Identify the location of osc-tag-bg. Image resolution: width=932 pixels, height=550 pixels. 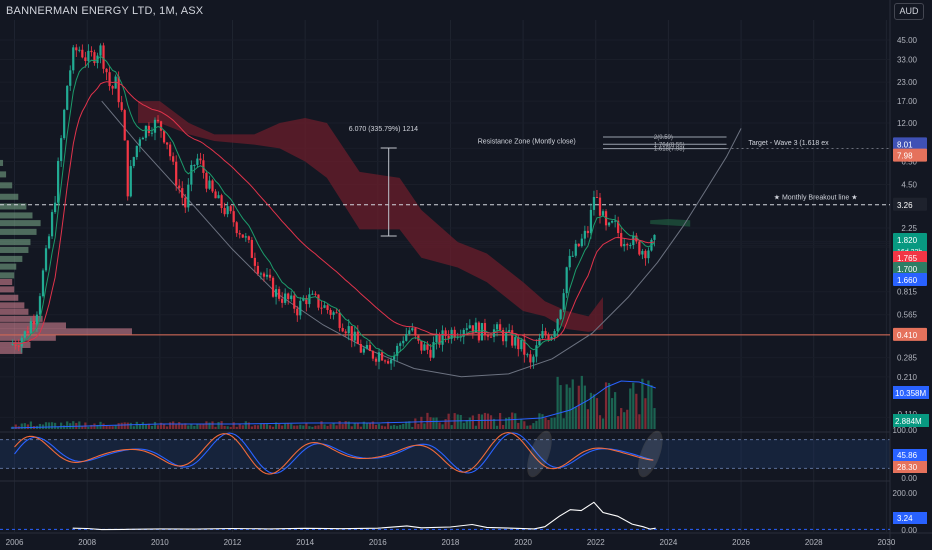
(910, 518).